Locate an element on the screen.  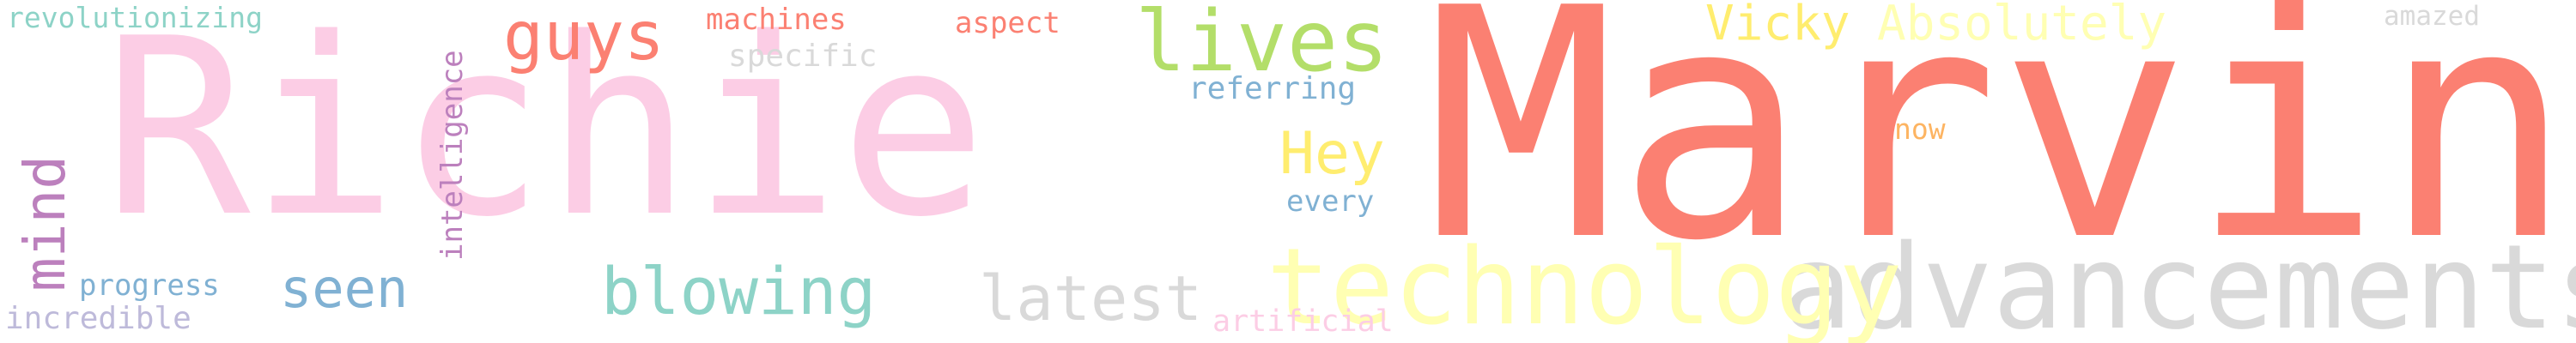
word-revolutionizing: revolutionizing is located at coordinates (135, 17).